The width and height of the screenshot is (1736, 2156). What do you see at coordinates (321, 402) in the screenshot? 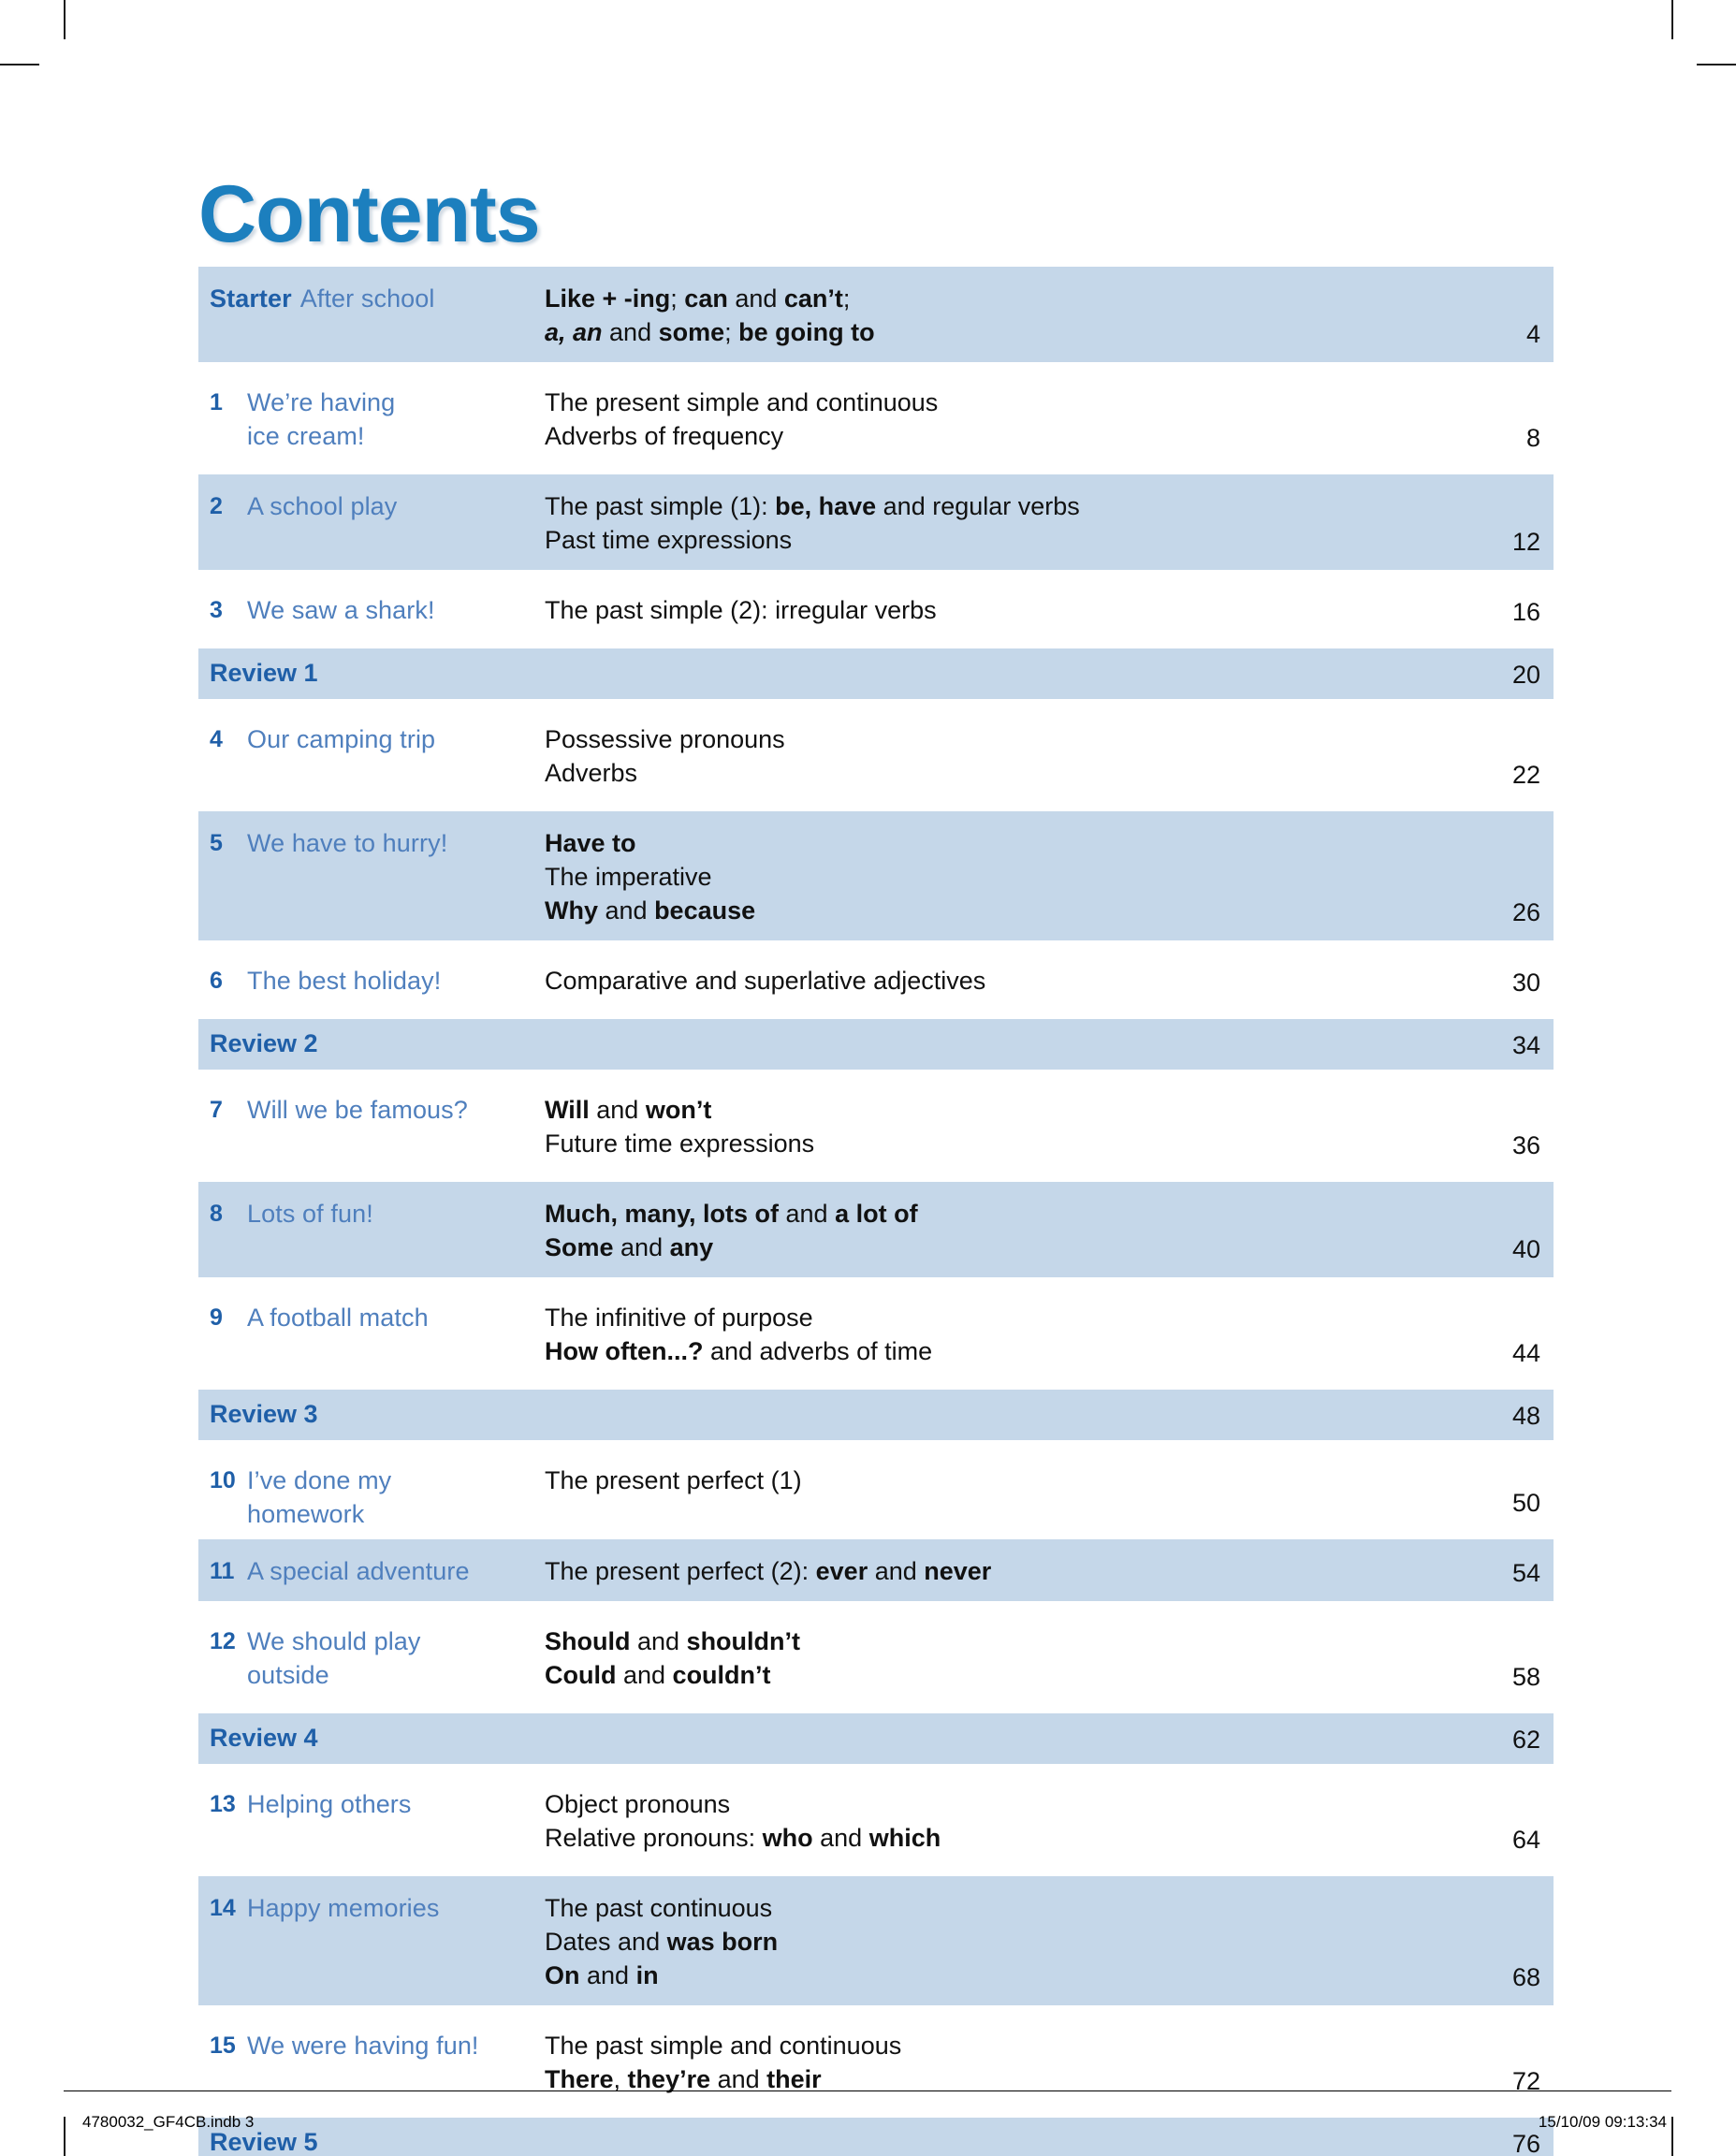
I see `unit-title-line: We’re having` at bounding box center [321, 402].